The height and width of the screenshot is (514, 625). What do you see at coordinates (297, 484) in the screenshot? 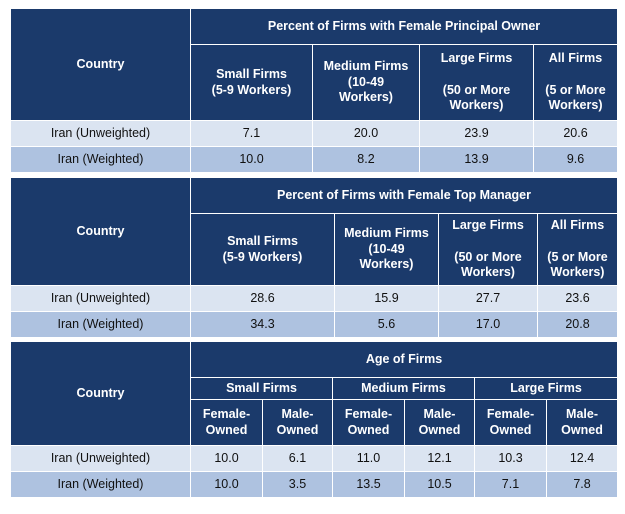
I see `cell: 3.5` at bounding box center [297, 484].